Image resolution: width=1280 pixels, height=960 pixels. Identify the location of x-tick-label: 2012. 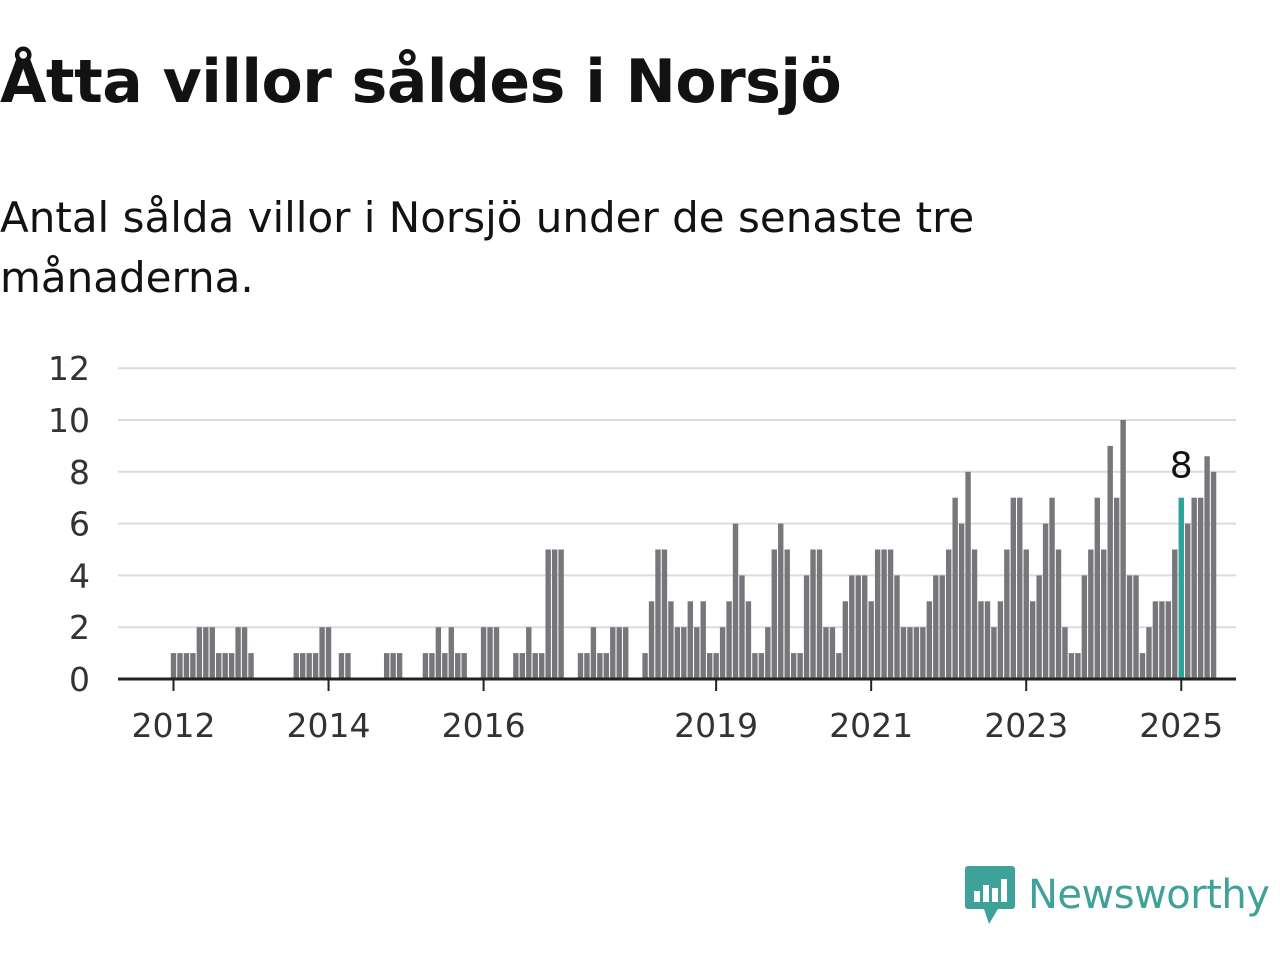
(174, 725).